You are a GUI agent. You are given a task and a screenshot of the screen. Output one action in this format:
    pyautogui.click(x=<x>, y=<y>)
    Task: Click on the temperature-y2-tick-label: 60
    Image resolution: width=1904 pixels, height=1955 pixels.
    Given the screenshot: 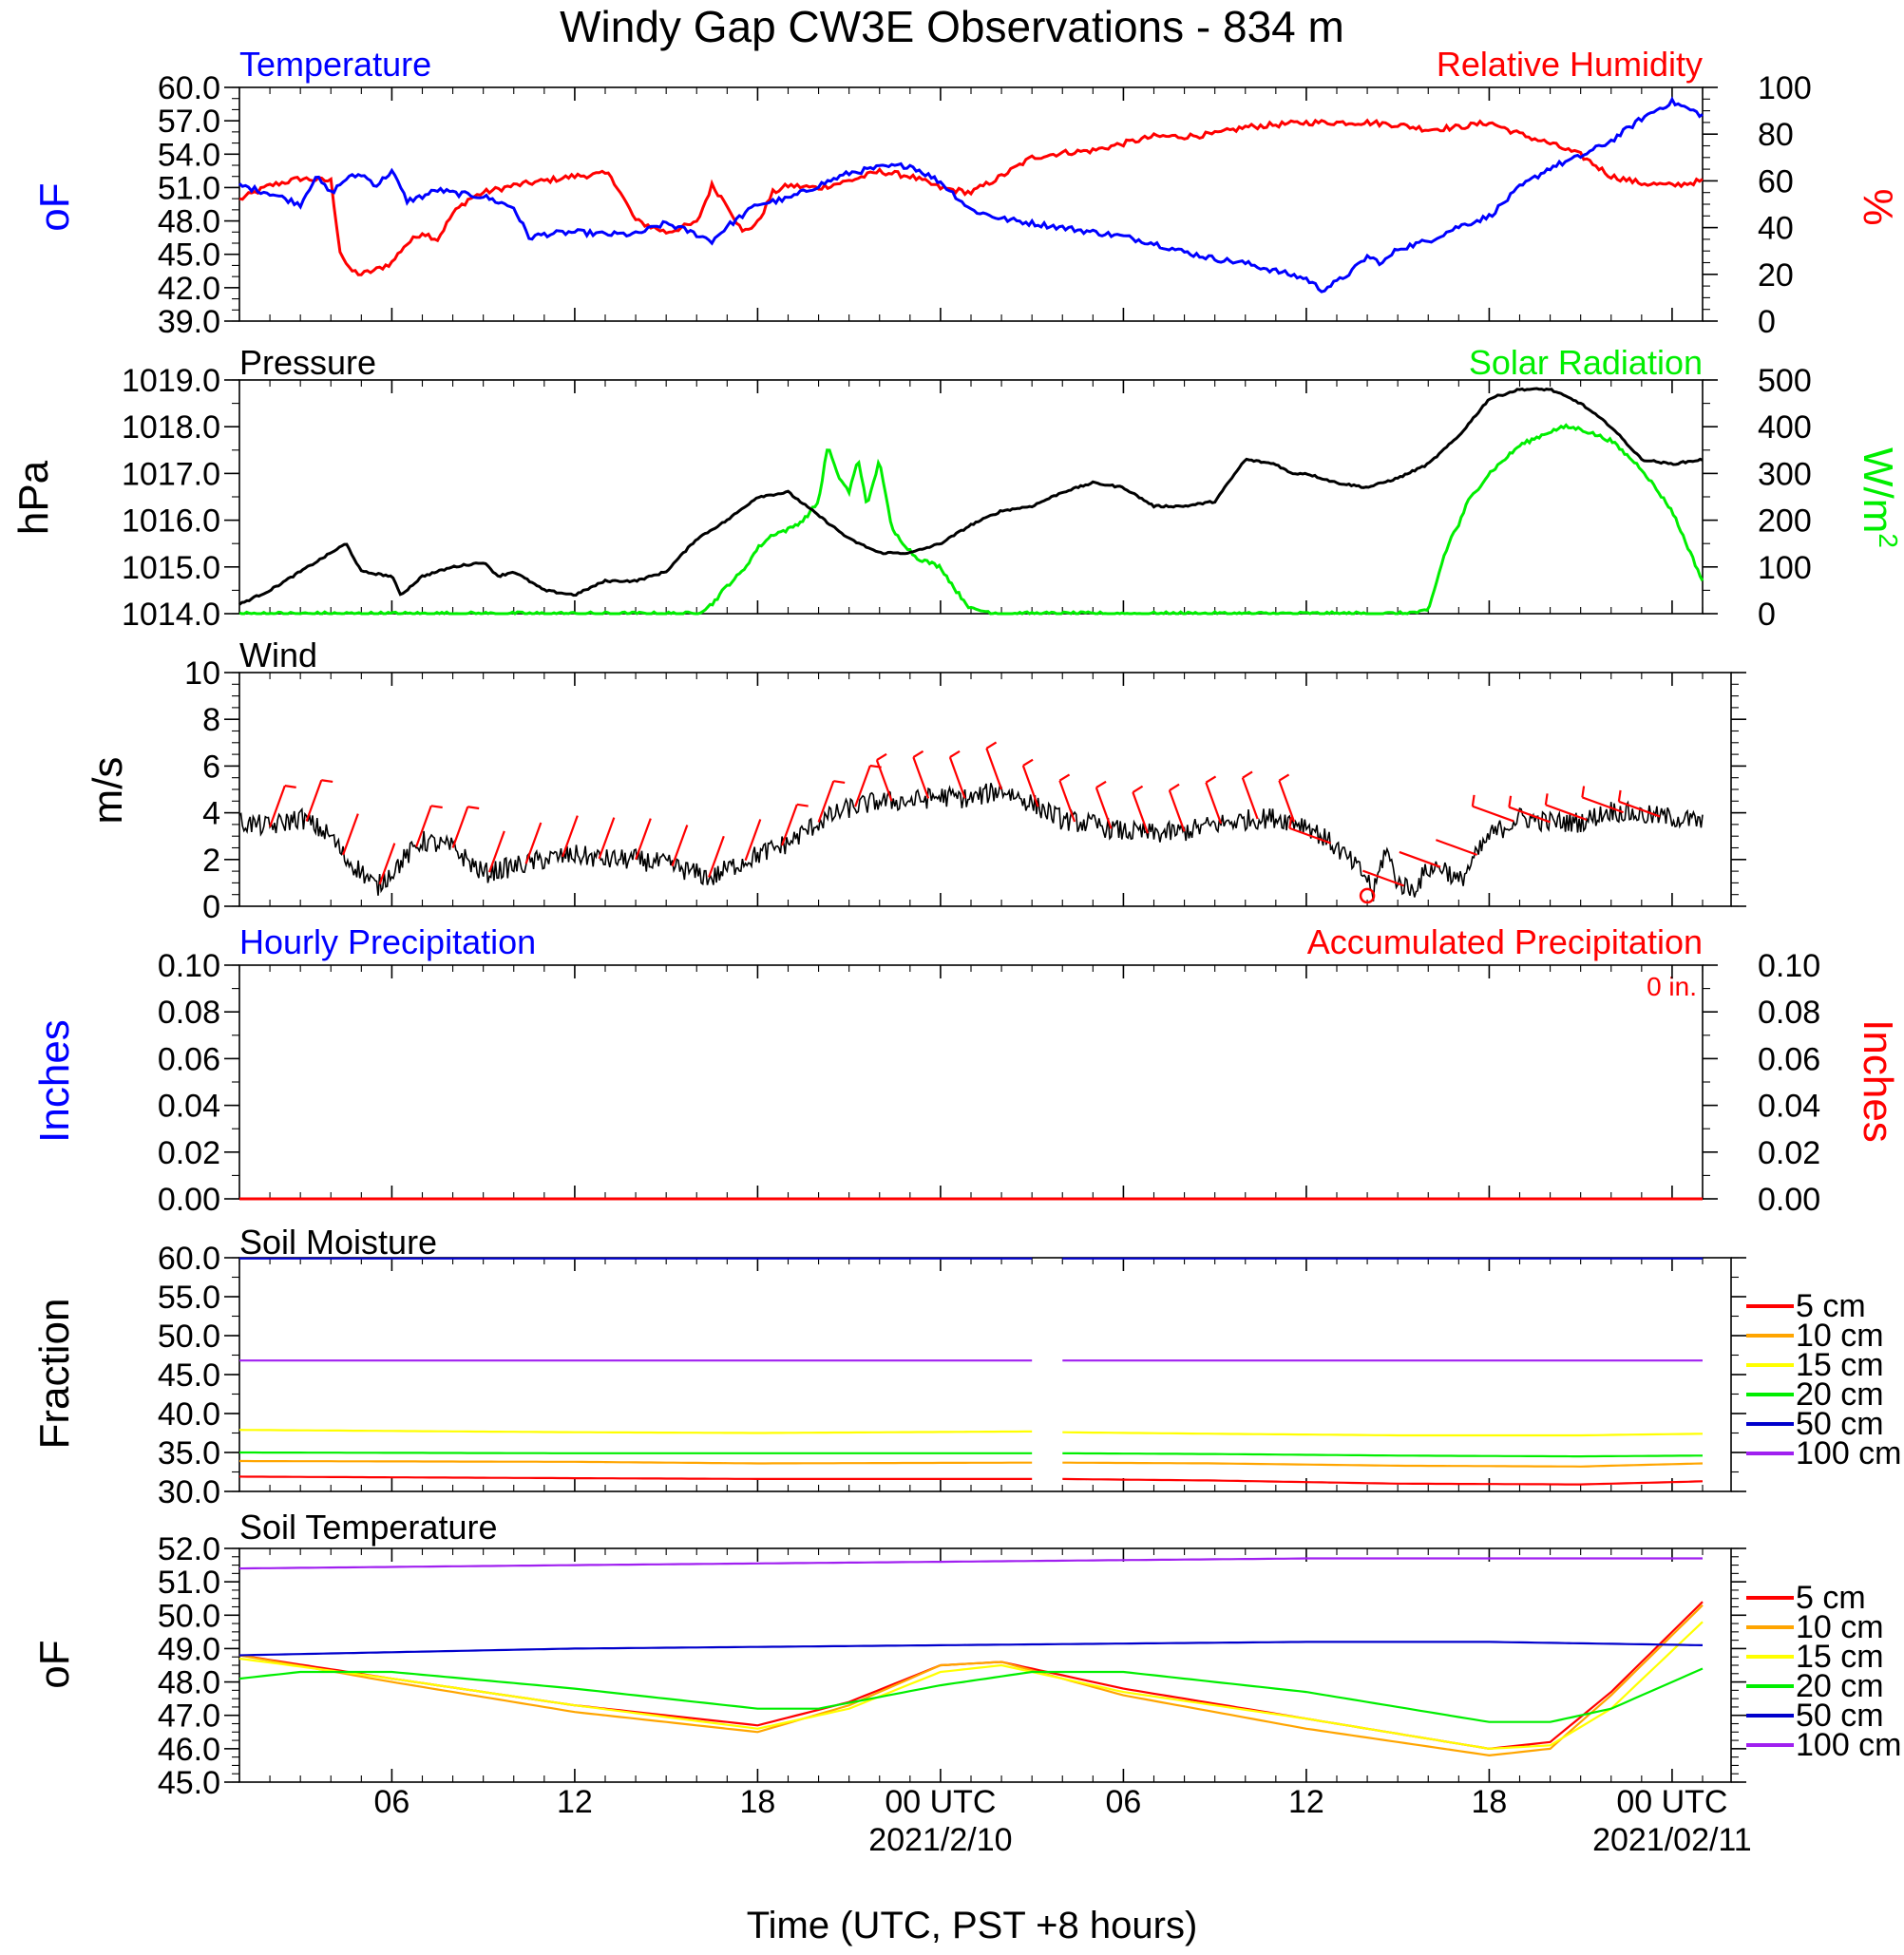 What is the action you would take?
    pyautogui.click(x=1776, y=181)
    